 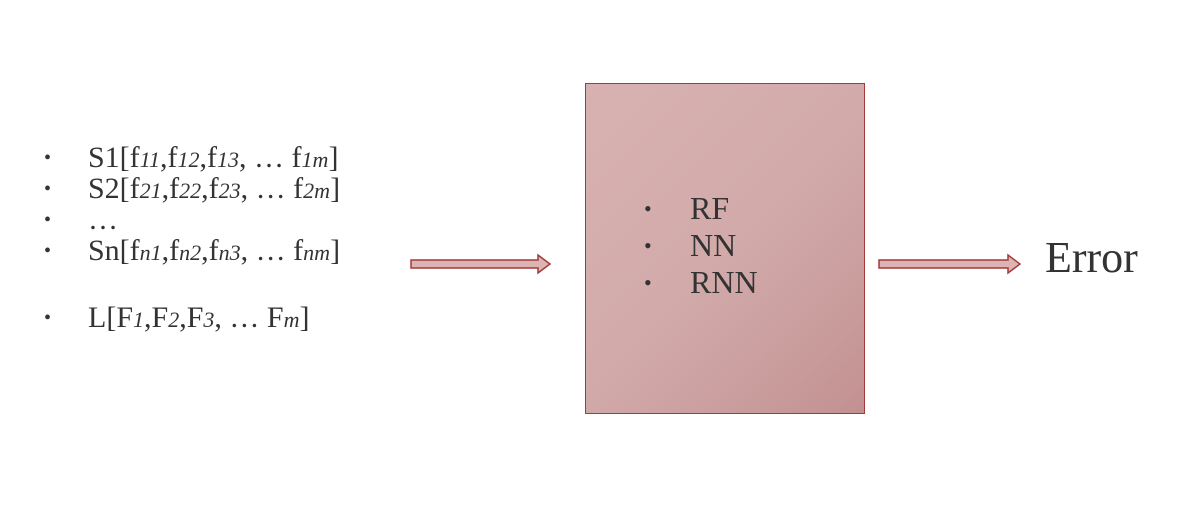 I want to click on model-item-nn: • NN, so click(x=701, y=245).